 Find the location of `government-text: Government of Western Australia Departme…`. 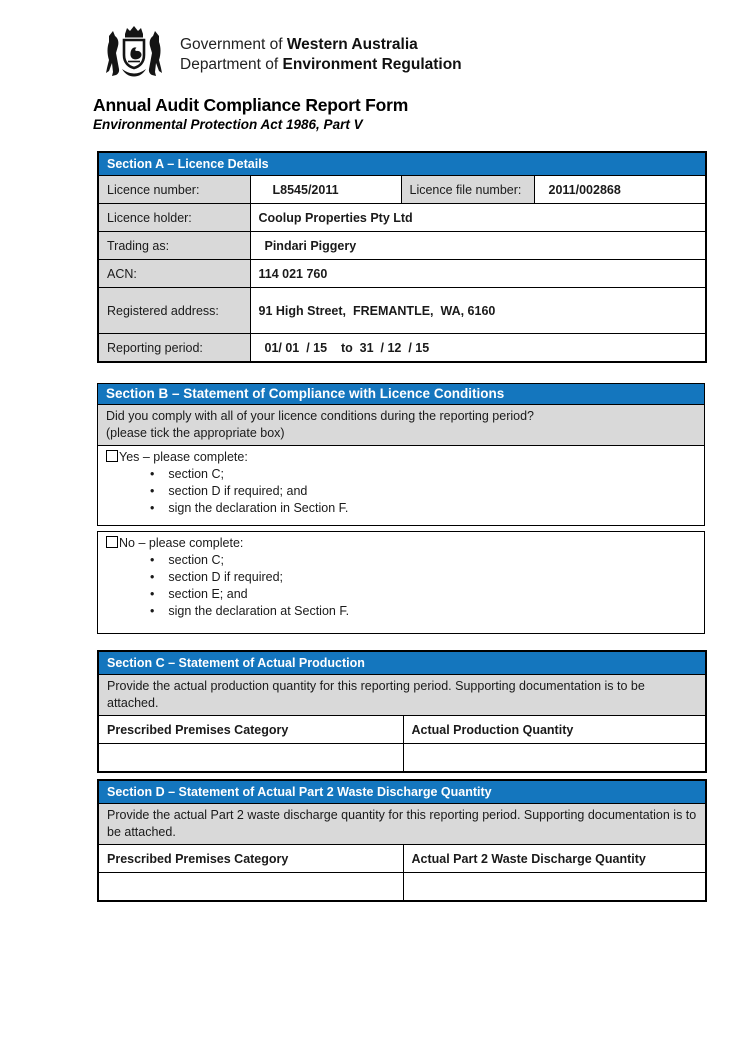

government-text: Government of Western Australia Departme… is located at coordinates (321, 54).